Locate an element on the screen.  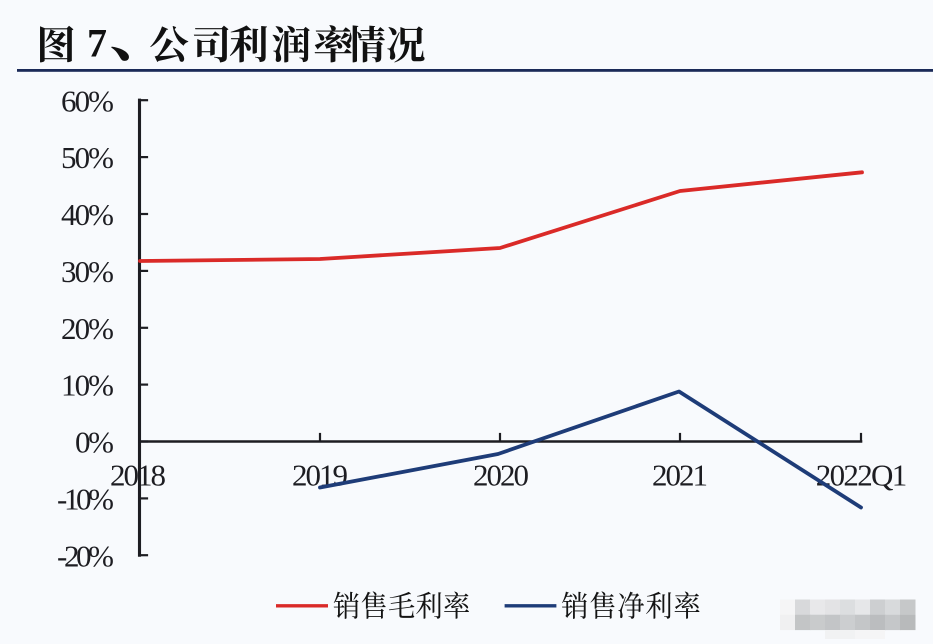
svg-text: 30% is located at coordinates (87, 271).